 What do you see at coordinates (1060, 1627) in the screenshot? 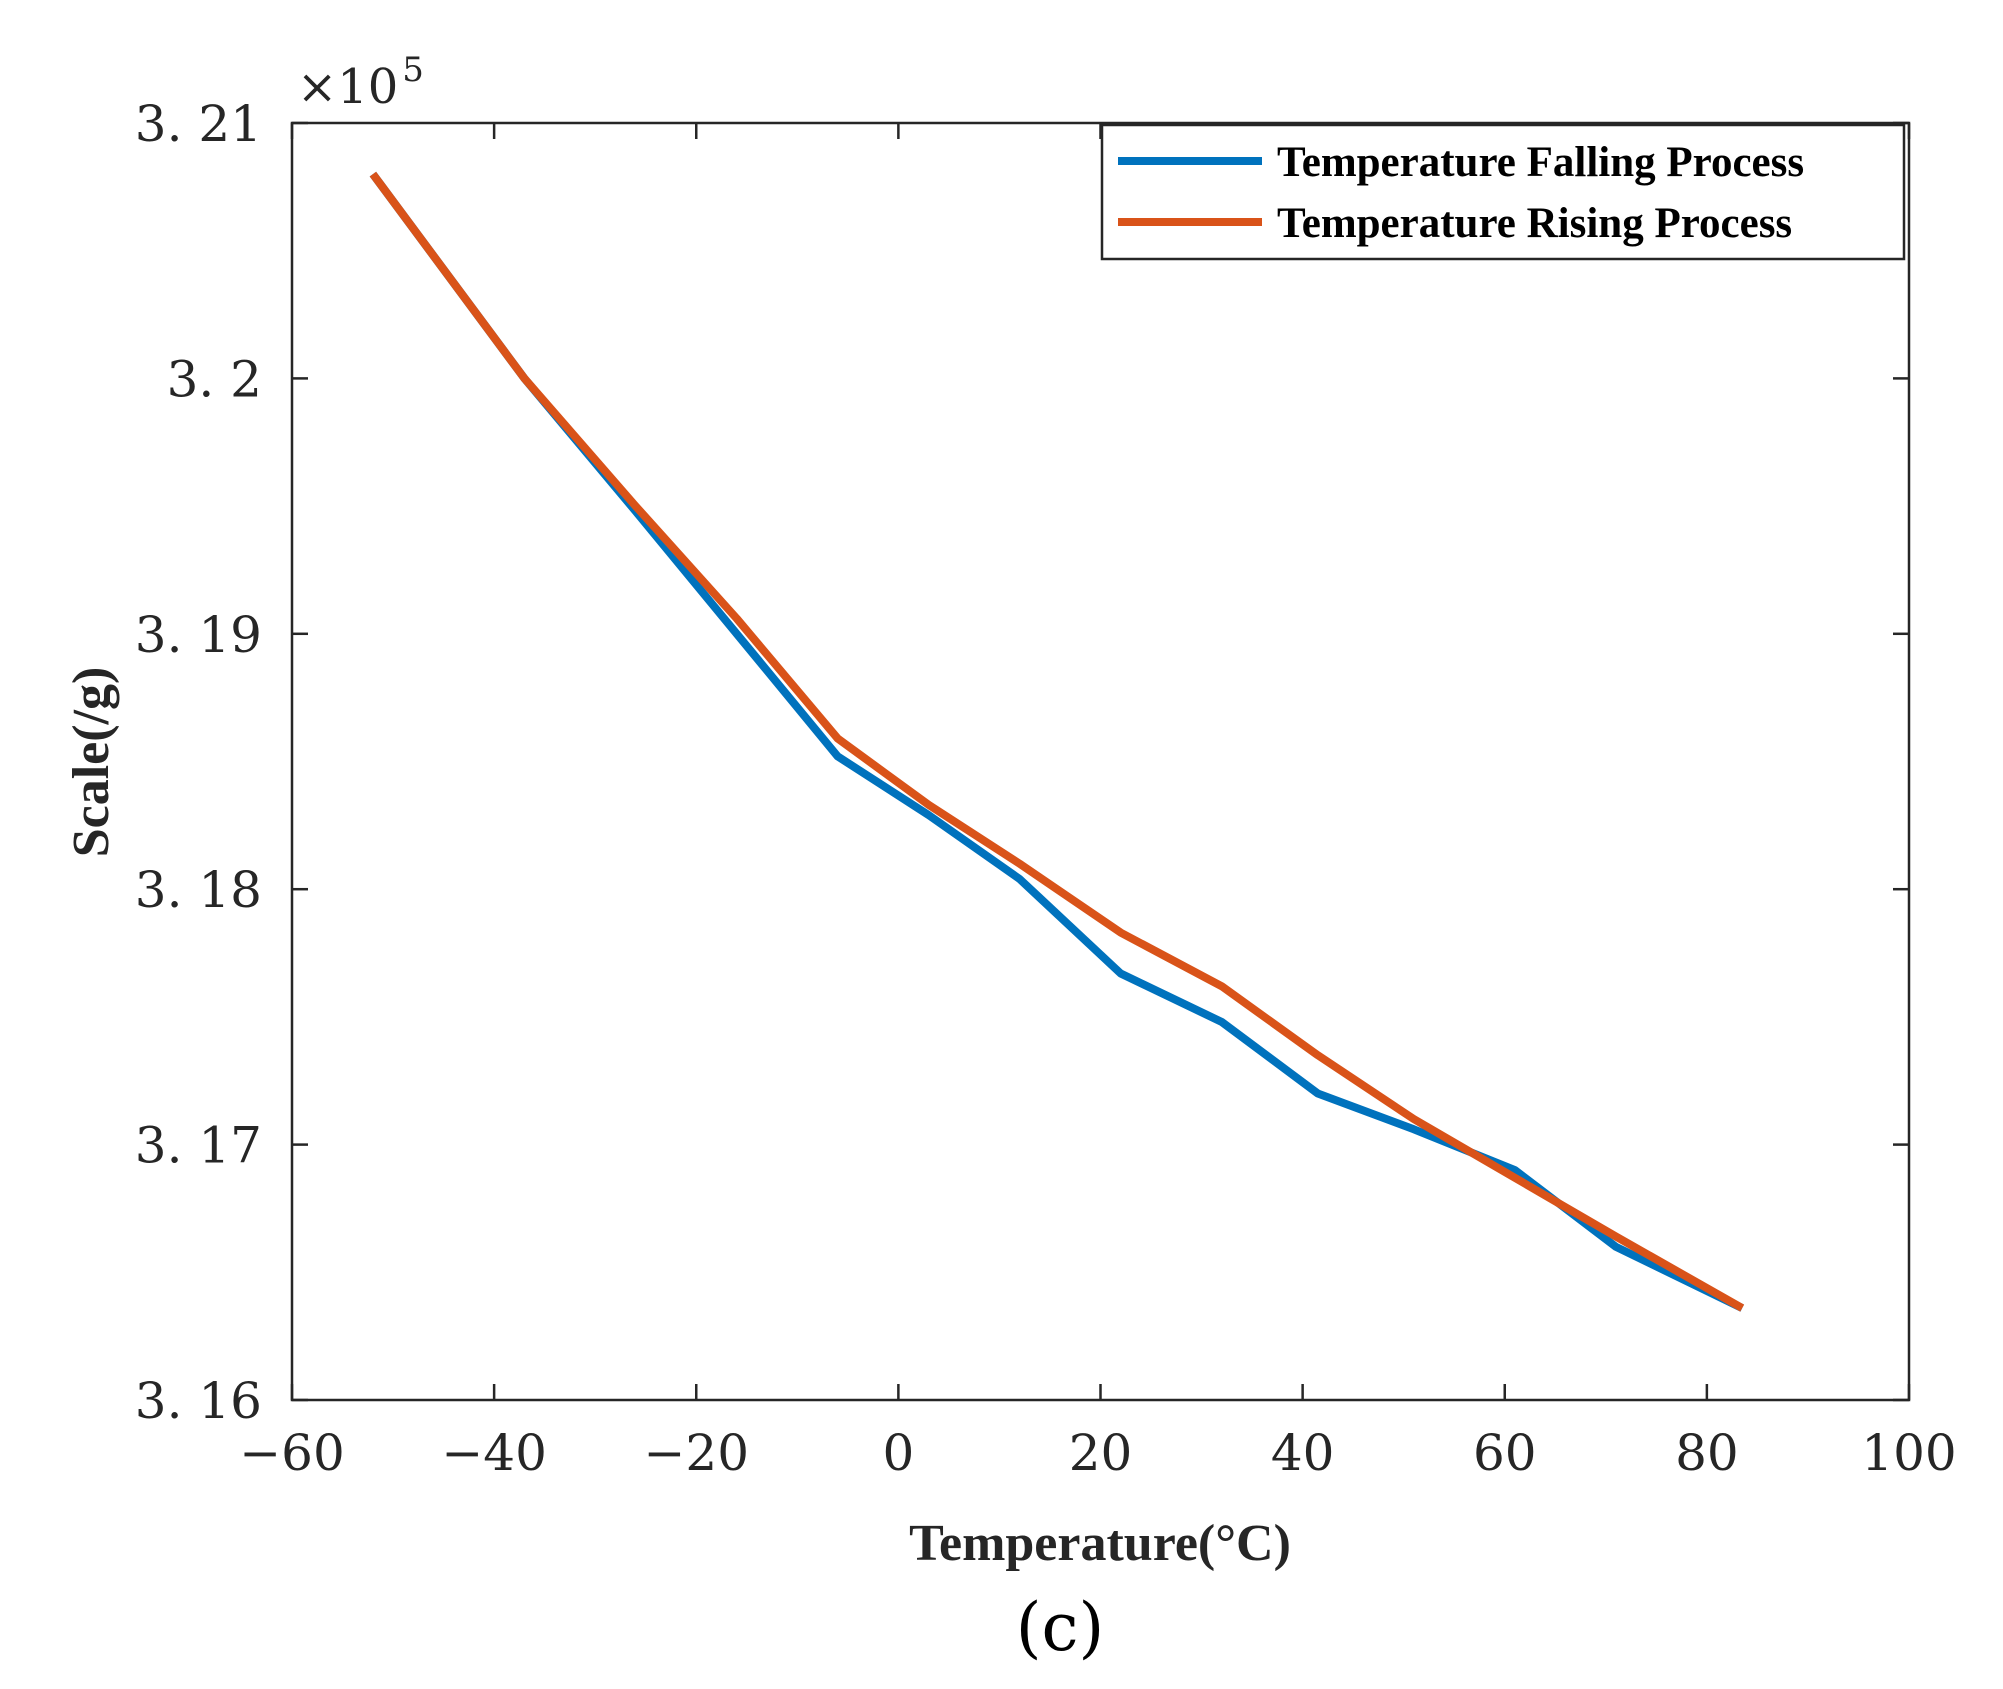
I see `panel-label: (c)` at bounding box center [1060, 1627].